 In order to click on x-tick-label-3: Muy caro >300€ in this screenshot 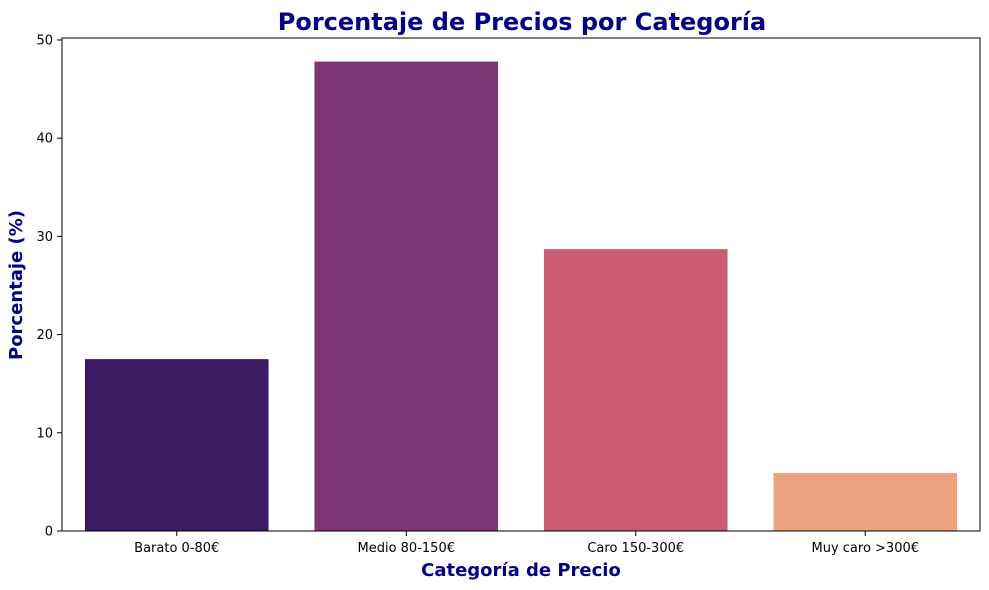, I will do `click(865, 548)`.